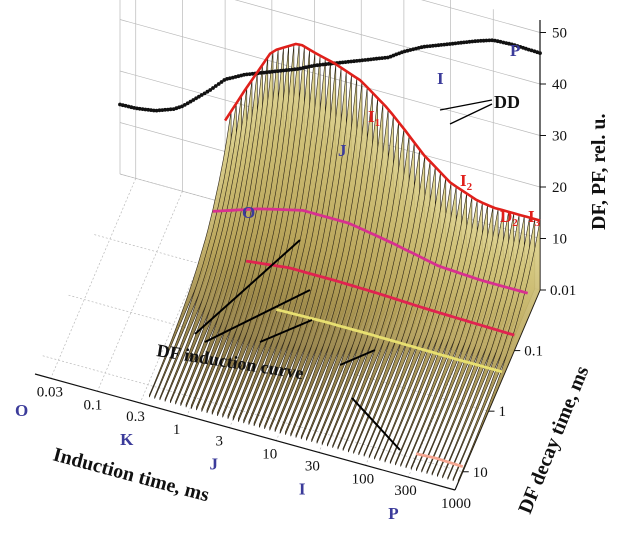 The width and height of the screenshot is (639, 544). I want to click on z-tick-label: 10, so click(559, 240).